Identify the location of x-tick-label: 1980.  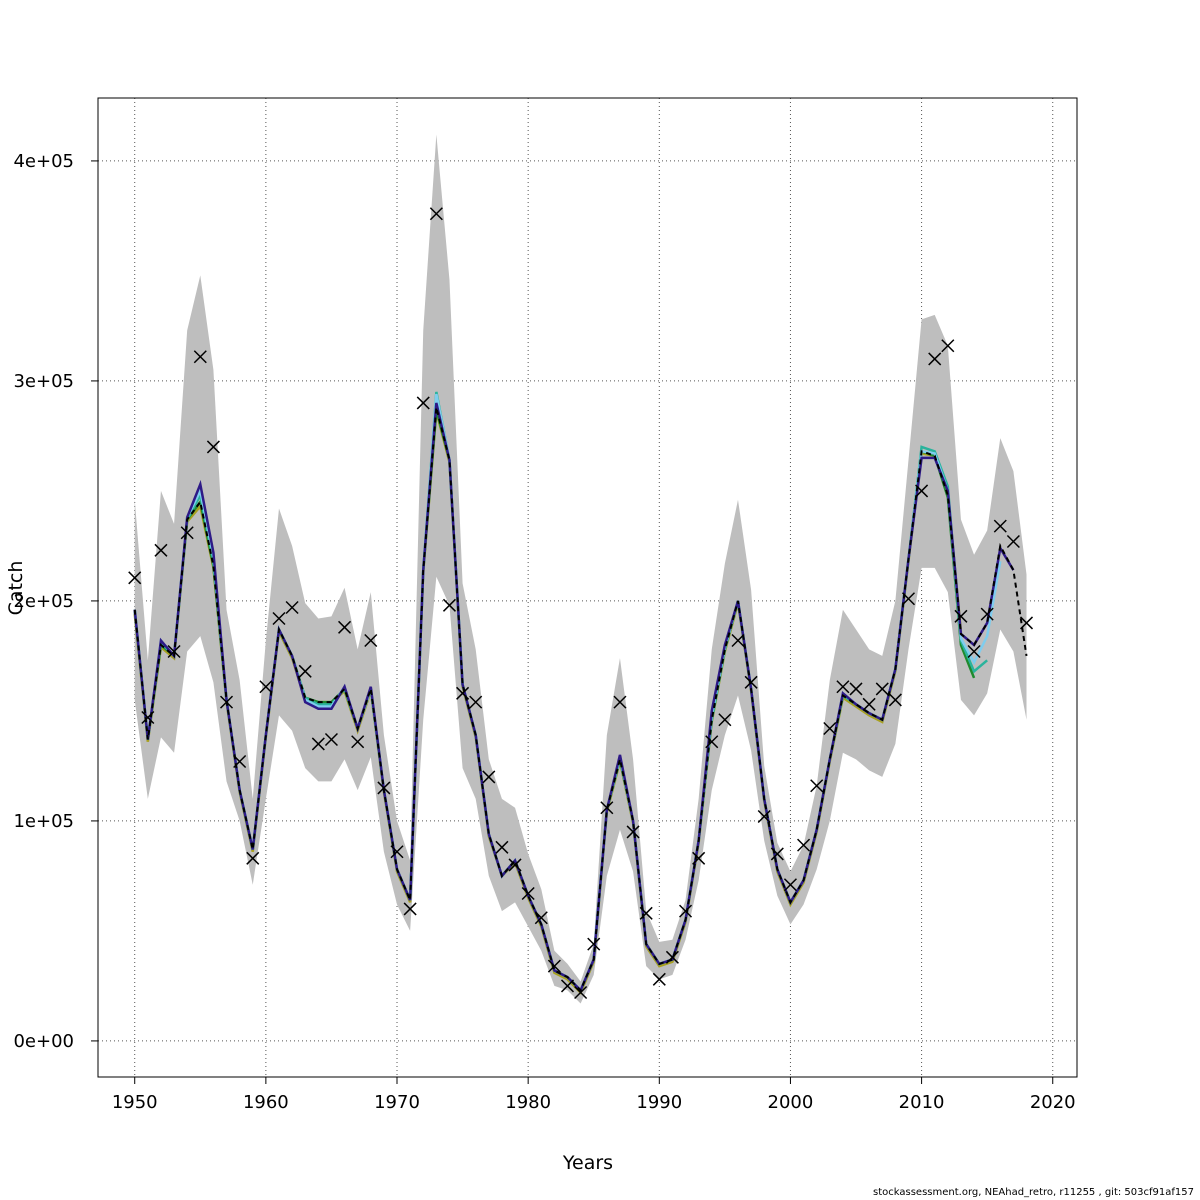
(528, 1102).